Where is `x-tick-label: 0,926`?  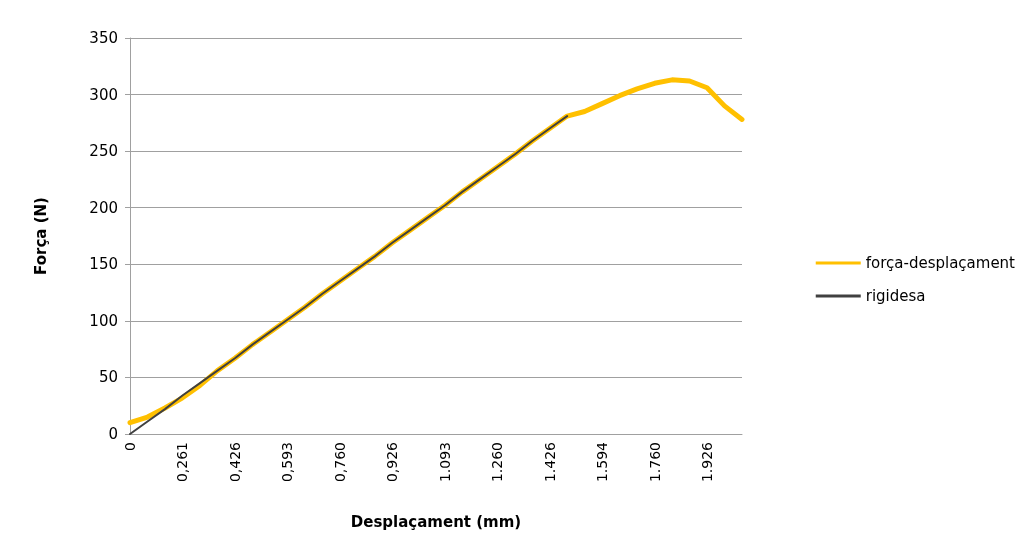 x-tick-label: 0,926 is located at coordinates (392, 462).